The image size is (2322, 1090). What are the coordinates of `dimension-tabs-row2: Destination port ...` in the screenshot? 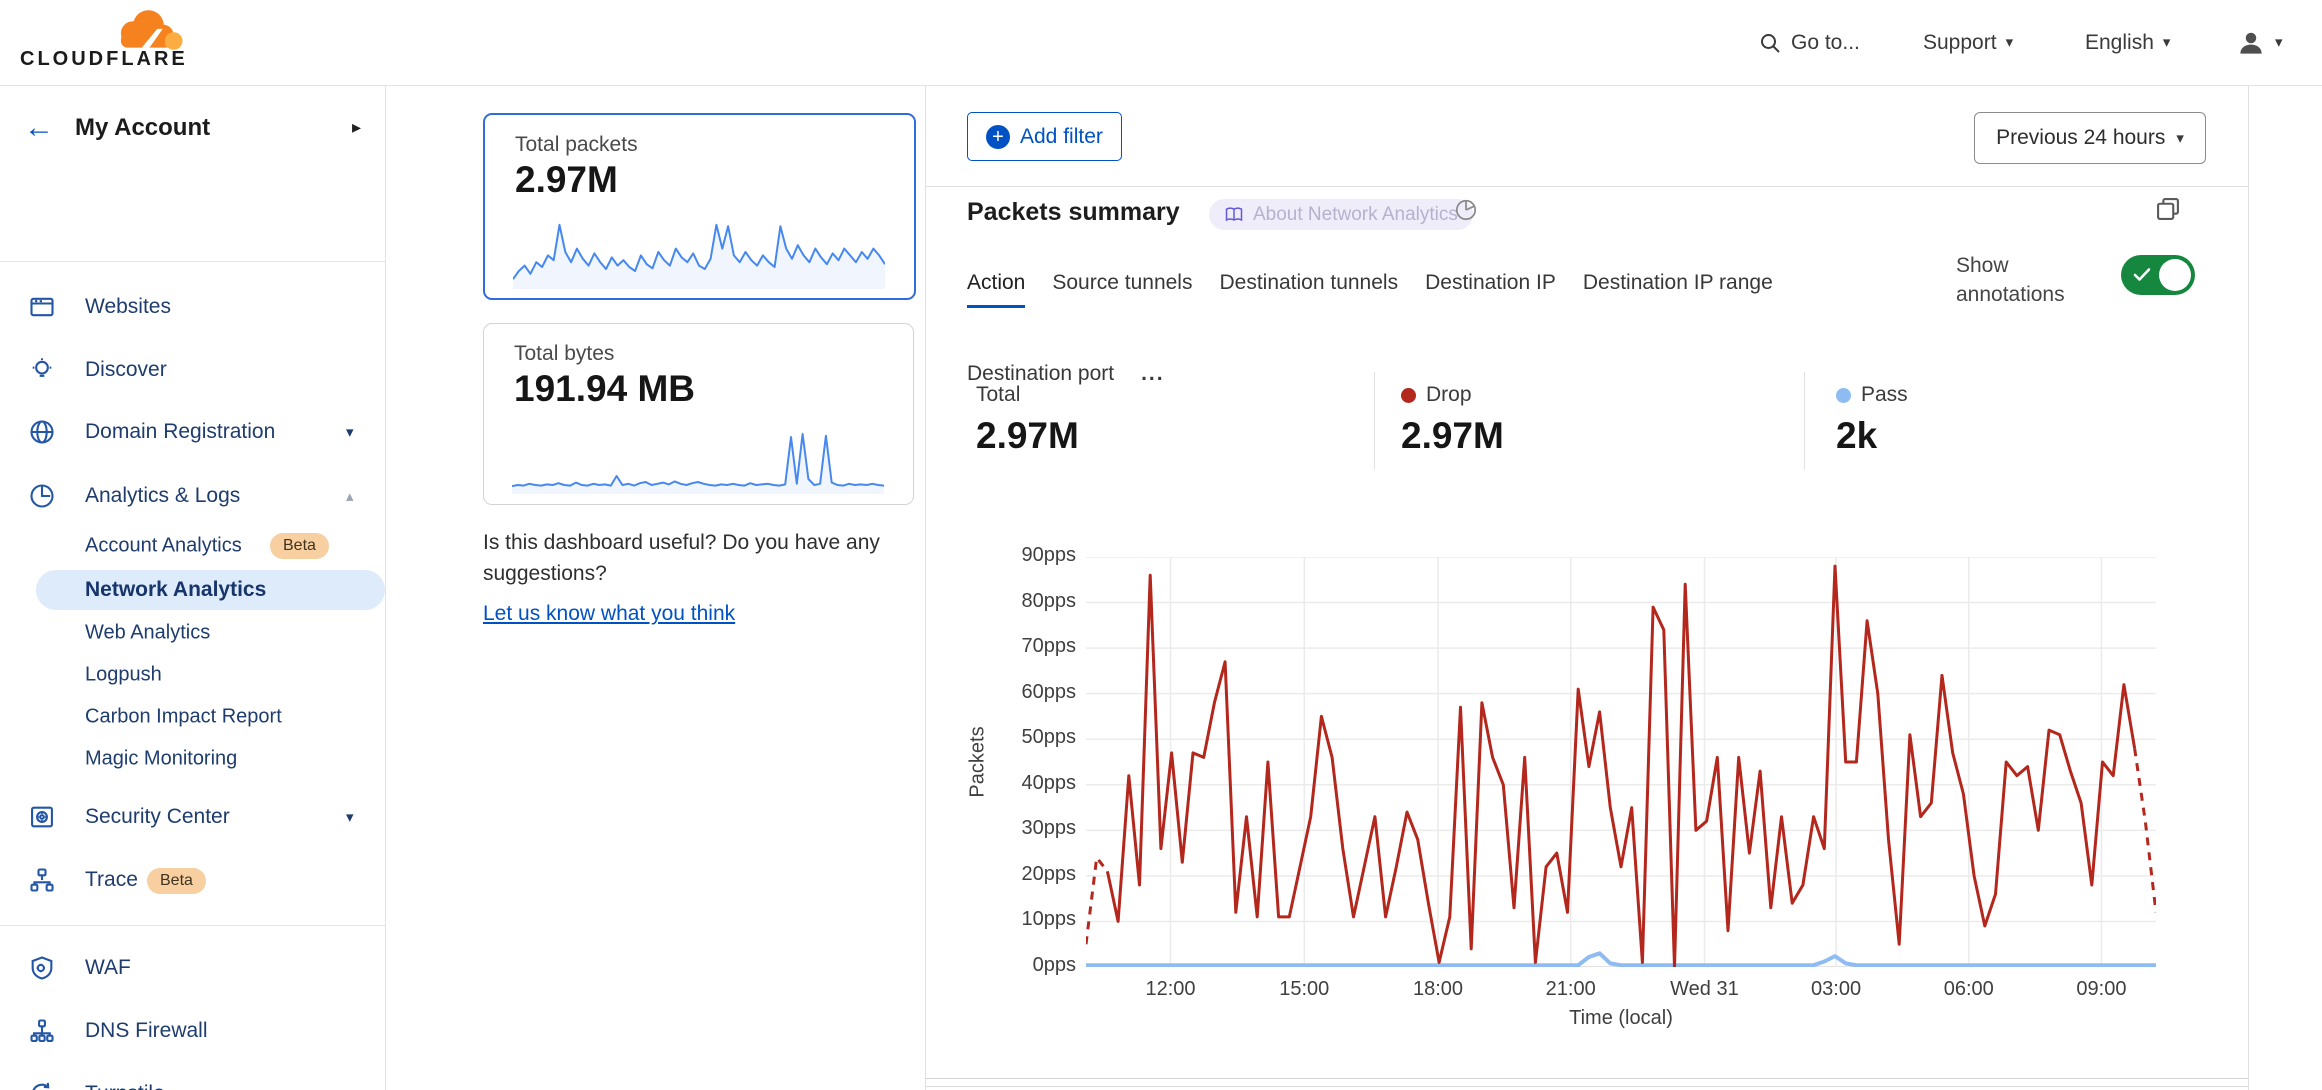 It's located at (1066, 379).